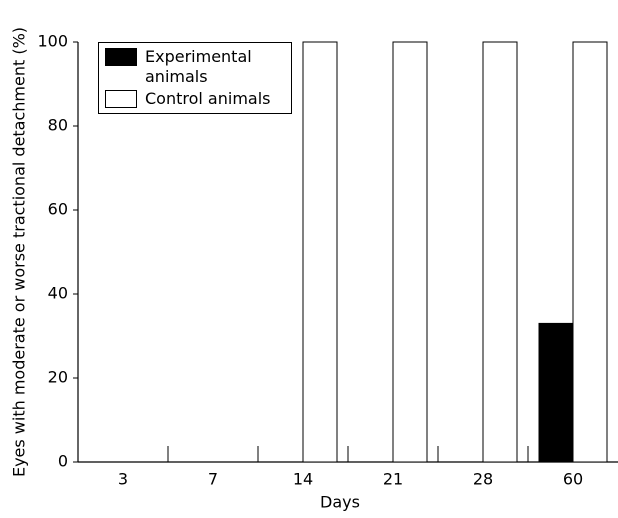  I want to click on y-tick-label: 100, so click(52, 41).